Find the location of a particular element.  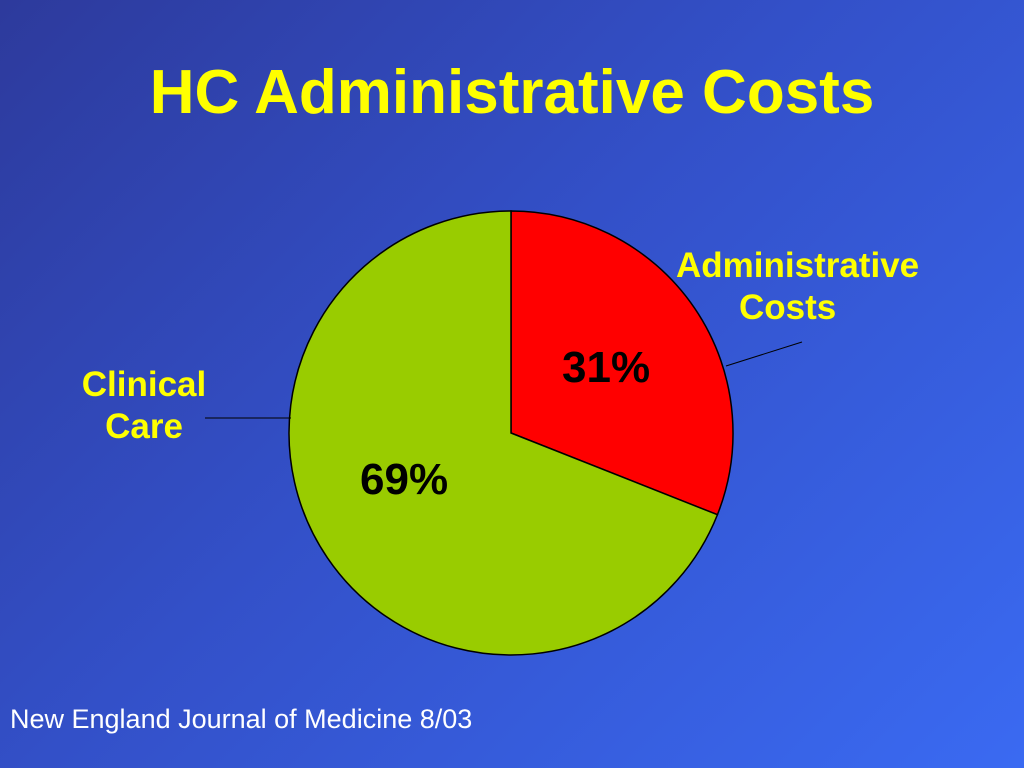

label-administrative-line2: Costs is located at coordinates (788, 307).